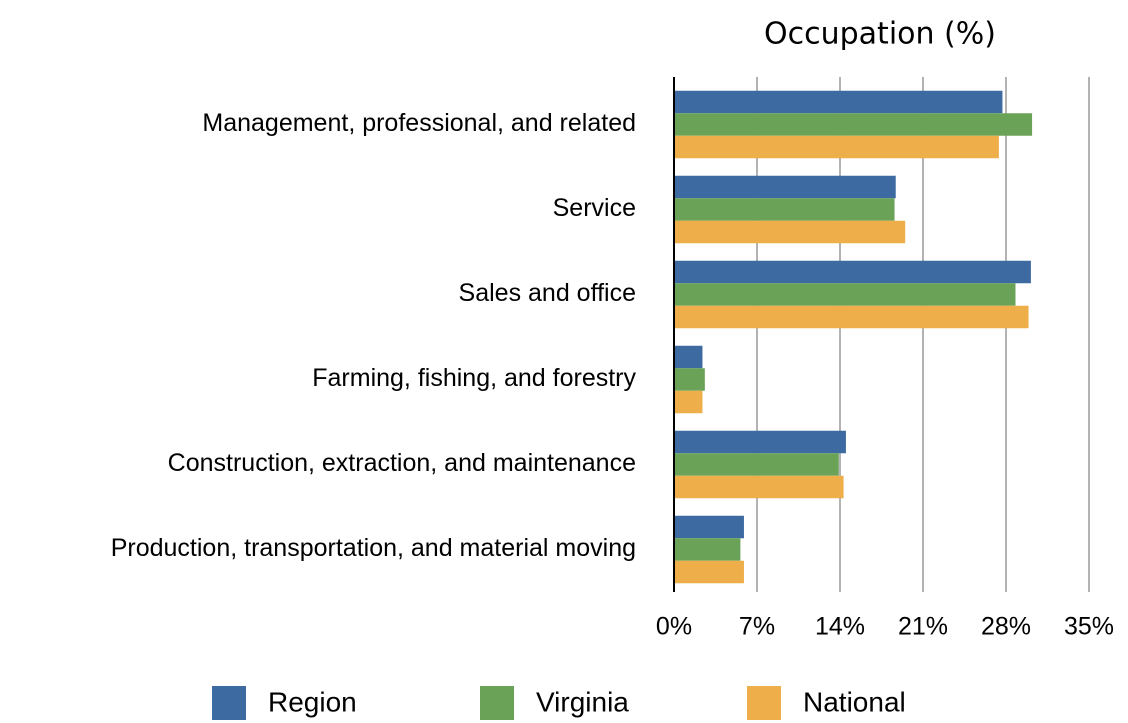 The image size is (1128, 723). What do you see at coordinates (419, 123) in the screenshot?
I see `y-tick-label: Management, professional, and related` at bounding box center [419, 123].